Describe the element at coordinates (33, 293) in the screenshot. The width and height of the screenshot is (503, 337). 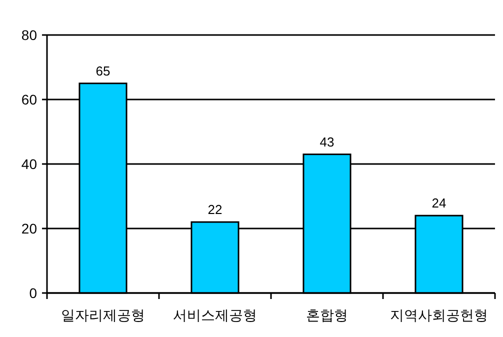
I see `y-tick-label: 0` at that location.